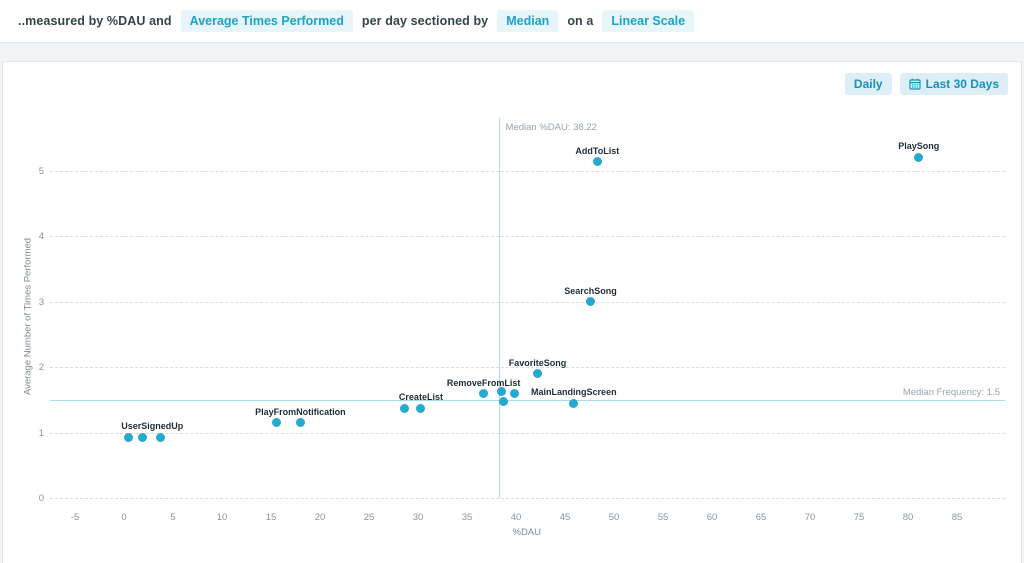 The image size is (1024, 563). Describe the element at coordinates (528, 21) in the screenshot. I see `section-selector-pill: Median` at that location.